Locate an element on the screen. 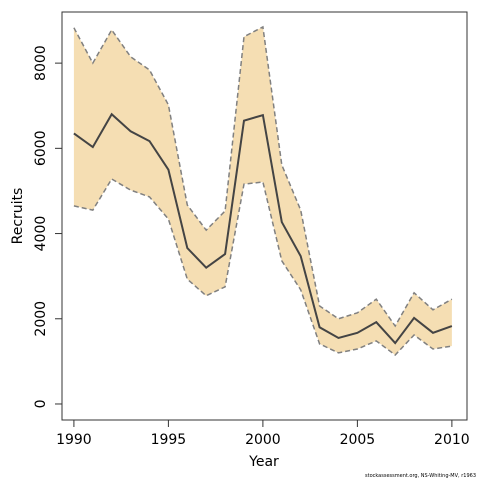 The width and height of the screenshot is (480, 480). x-tick-label: 1990 is located at coordinates (74, 440).